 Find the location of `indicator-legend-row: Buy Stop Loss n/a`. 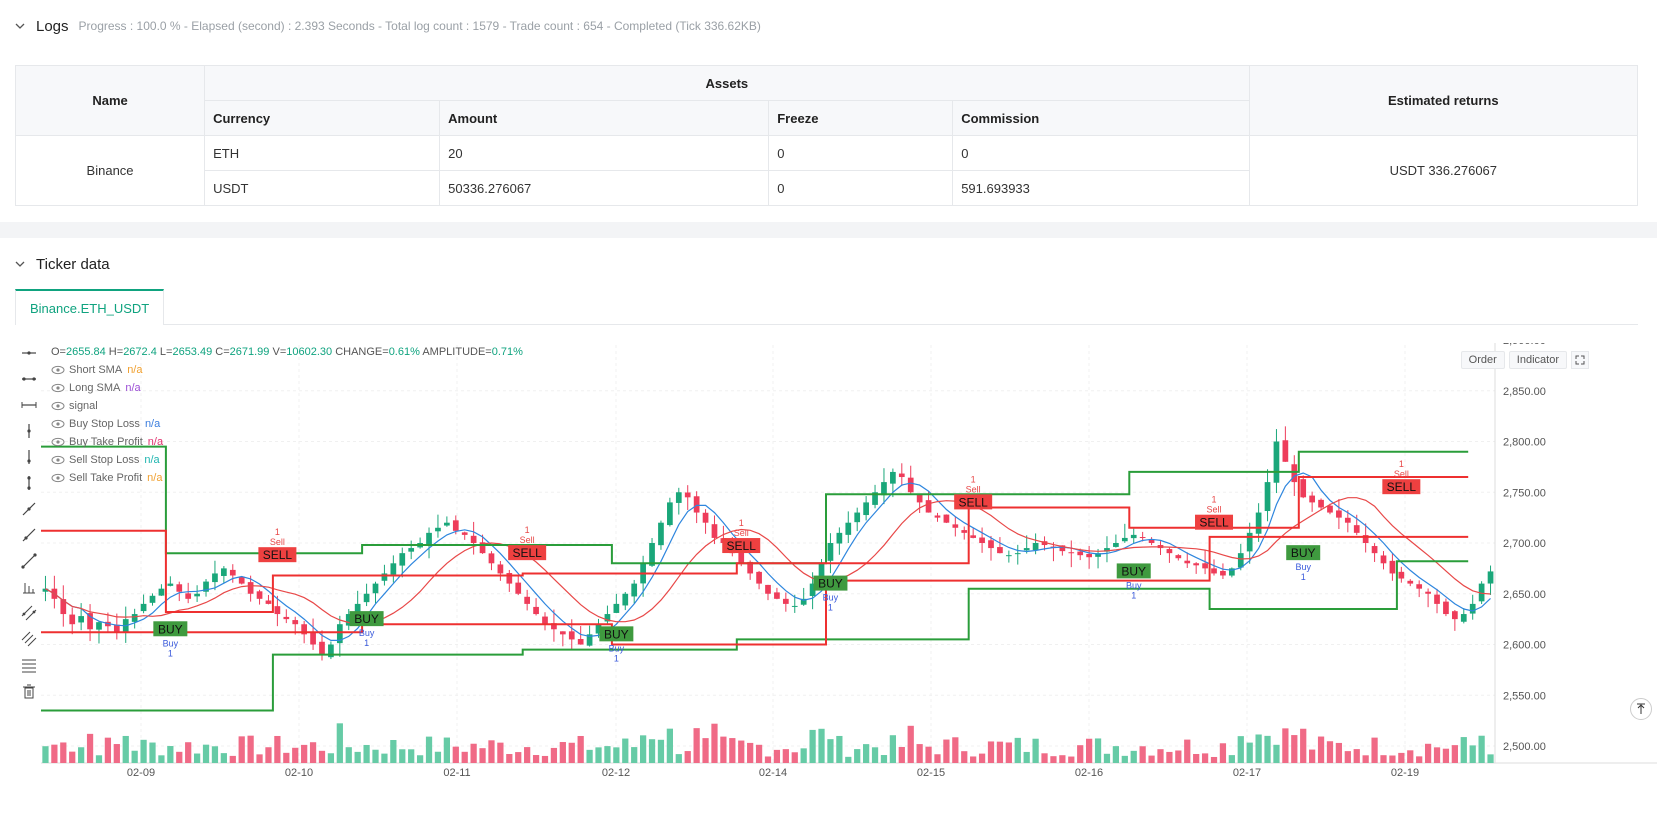

indicator-legend-row: Buy Stop Loss n/a is located at coordinates (287, 424).